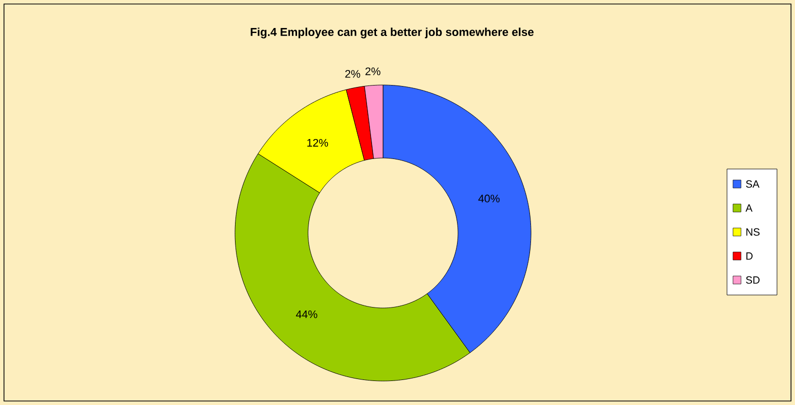  I want to click on data-label: 44%, so click(307, 314).